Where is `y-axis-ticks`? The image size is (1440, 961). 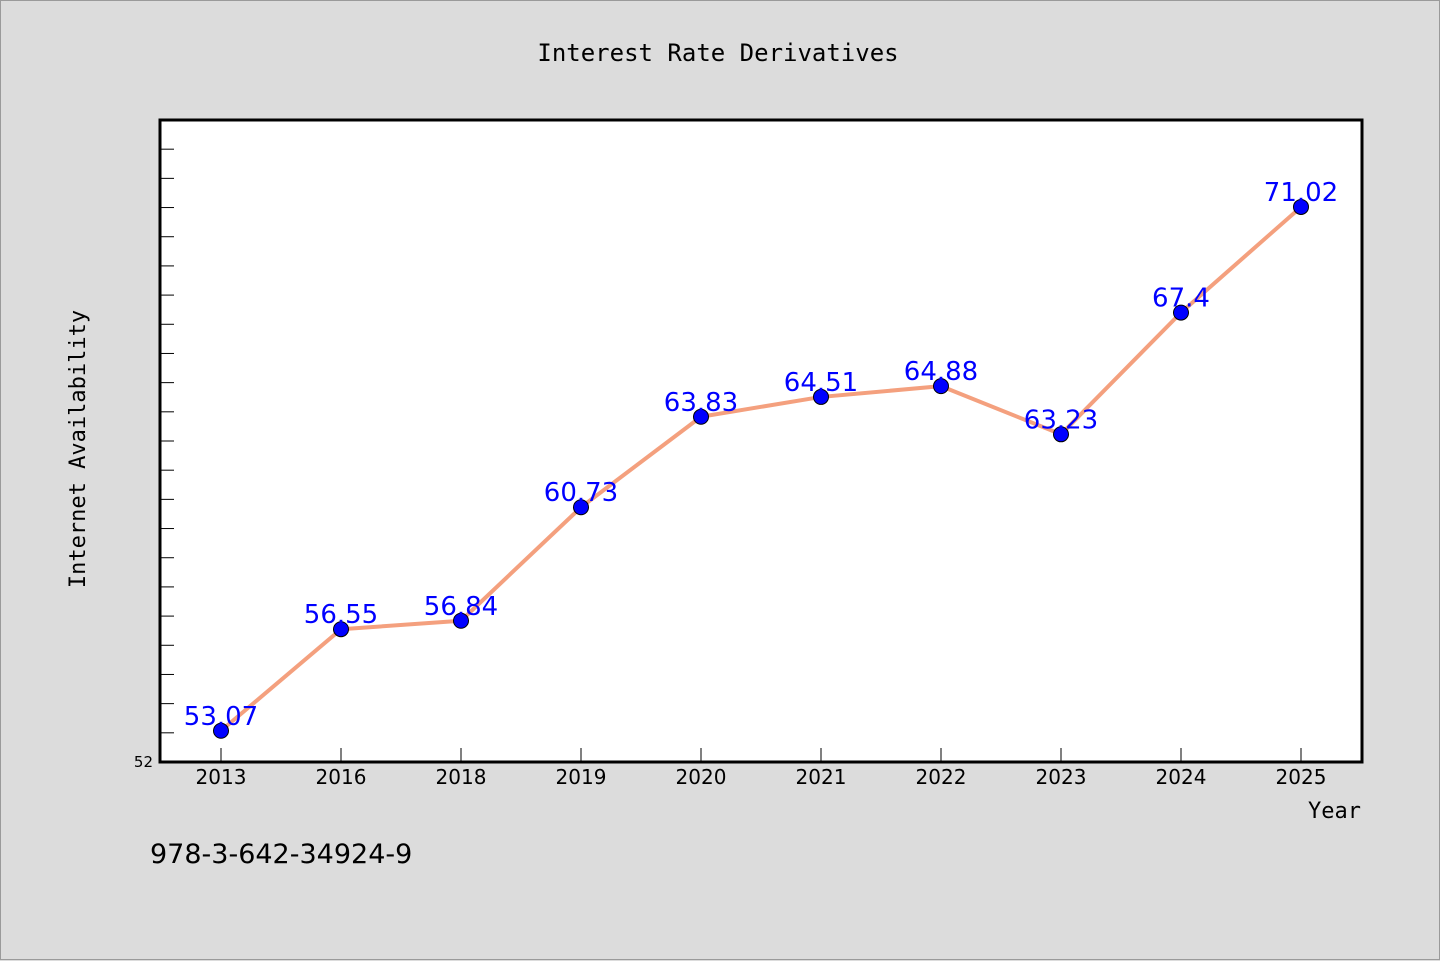
y-axis-ticks is located at coordinates (167, 441).